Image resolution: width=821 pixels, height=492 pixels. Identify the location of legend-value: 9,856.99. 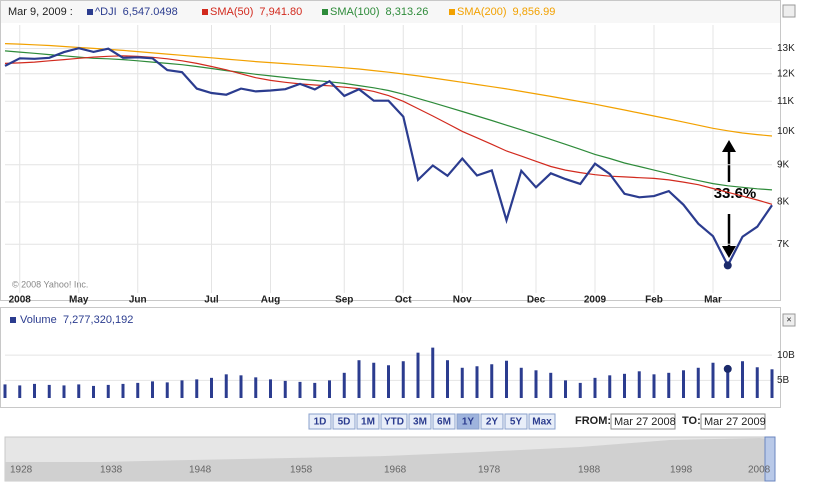
(534, 12).